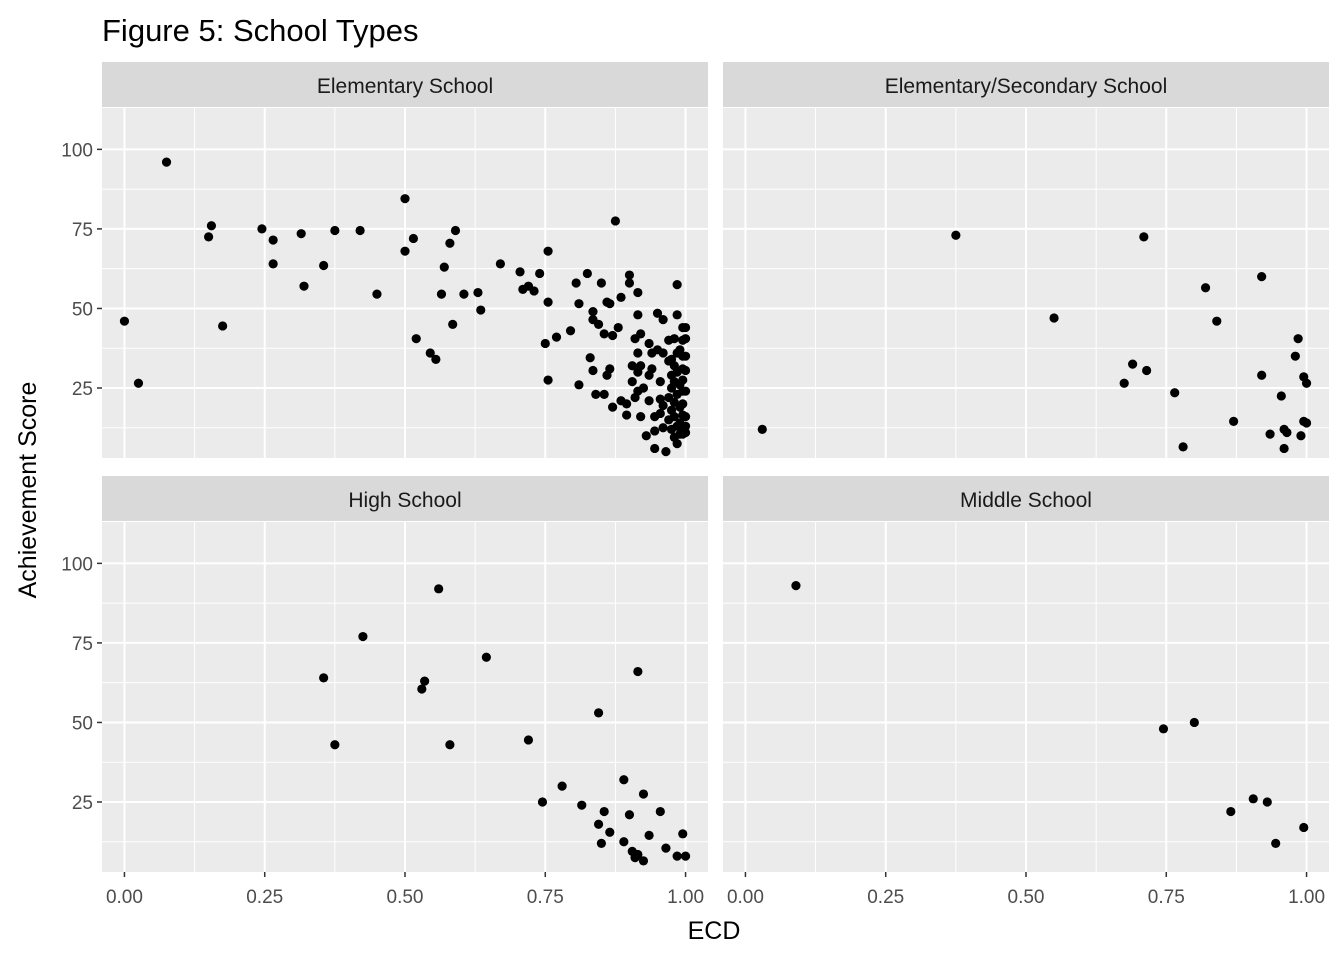 This screenshot has width=1344, height=960. Describe the element at coordinates (82, 309) in the screenshot. I see `y-tick-label: 50` at that location.